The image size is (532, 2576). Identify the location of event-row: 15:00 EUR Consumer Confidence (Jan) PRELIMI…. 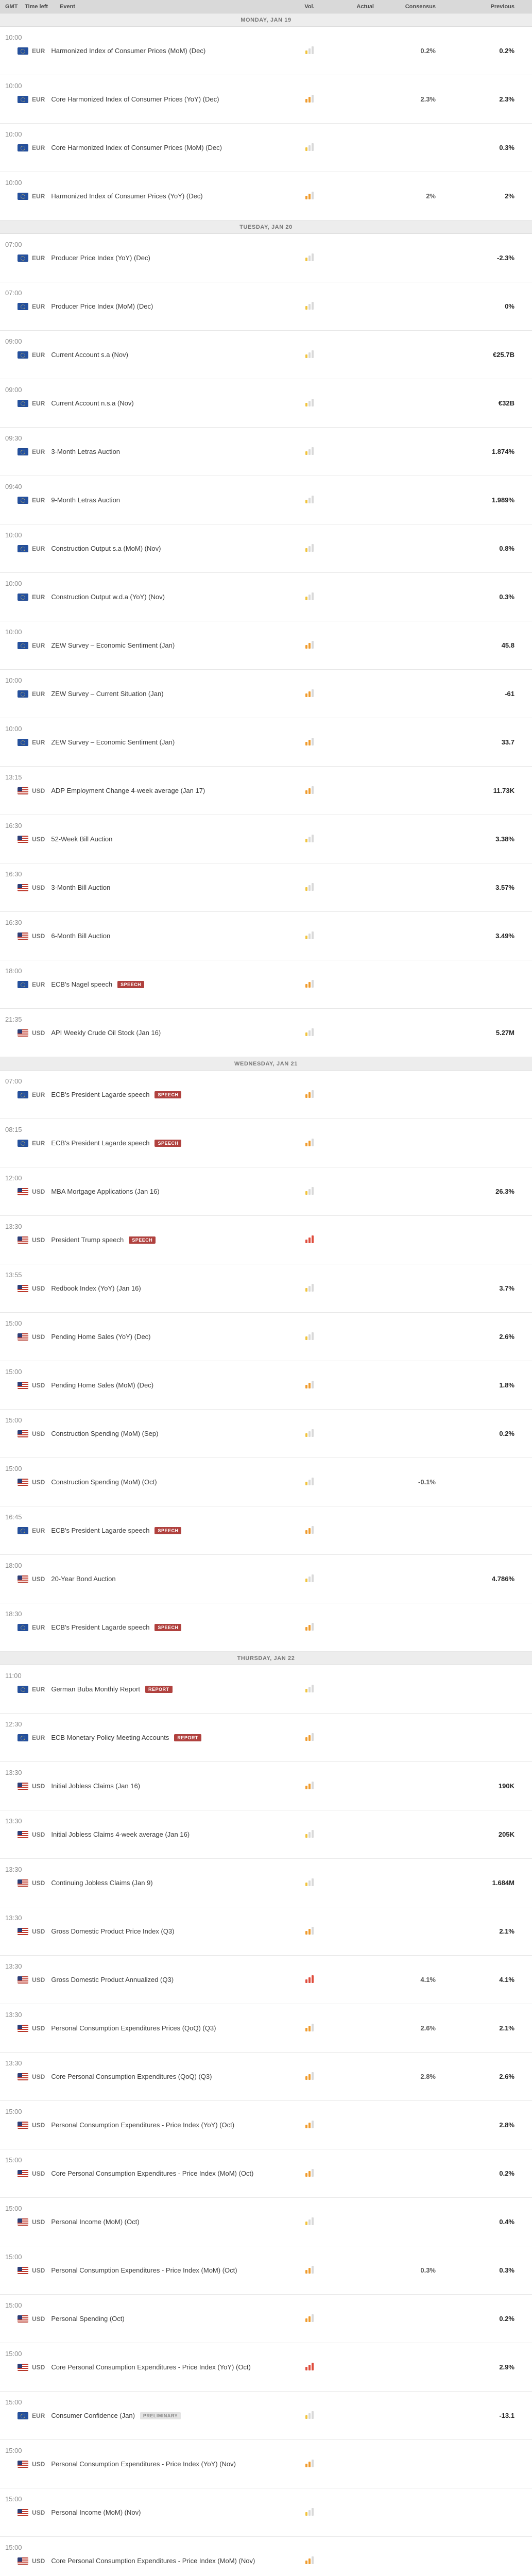
(266, 2416).